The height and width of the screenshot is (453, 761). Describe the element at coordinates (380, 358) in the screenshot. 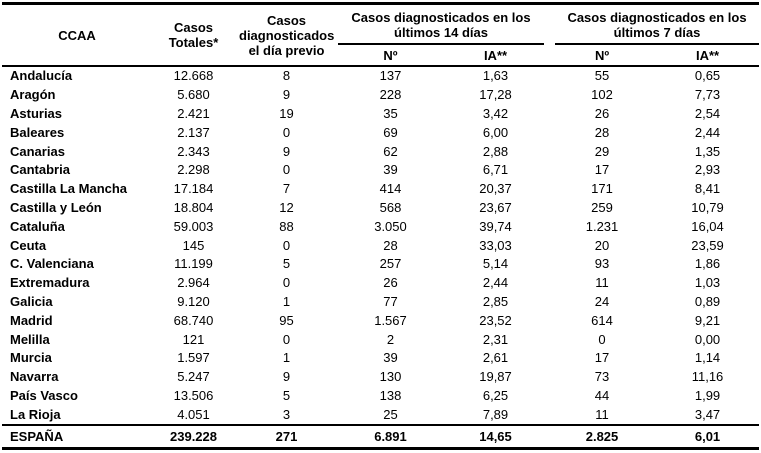

I see `table-row: Murcia 1.597 1 39 2,61 17 1,14` at that location.